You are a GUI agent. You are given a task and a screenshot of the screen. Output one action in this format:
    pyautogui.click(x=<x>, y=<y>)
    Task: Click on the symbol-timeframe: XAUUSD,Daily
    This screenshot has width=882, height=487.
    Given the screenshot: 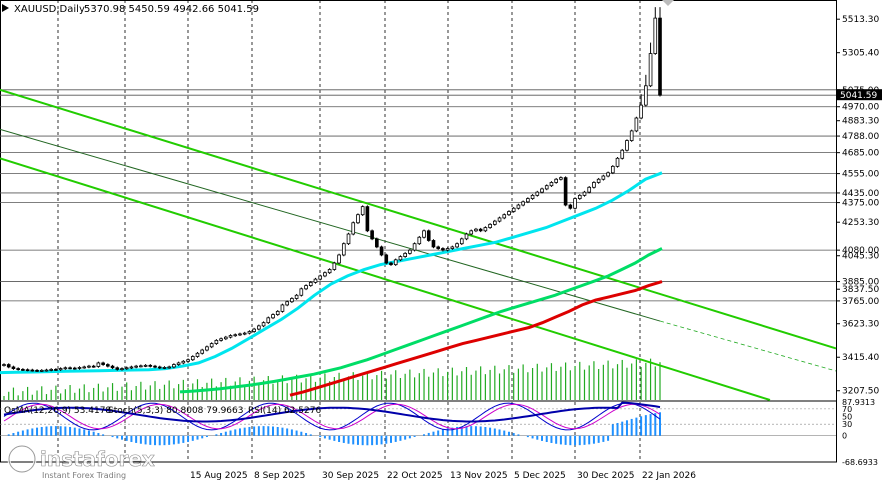 What is the action you would take?
    pyautogui.click(x=49, y=9)
    